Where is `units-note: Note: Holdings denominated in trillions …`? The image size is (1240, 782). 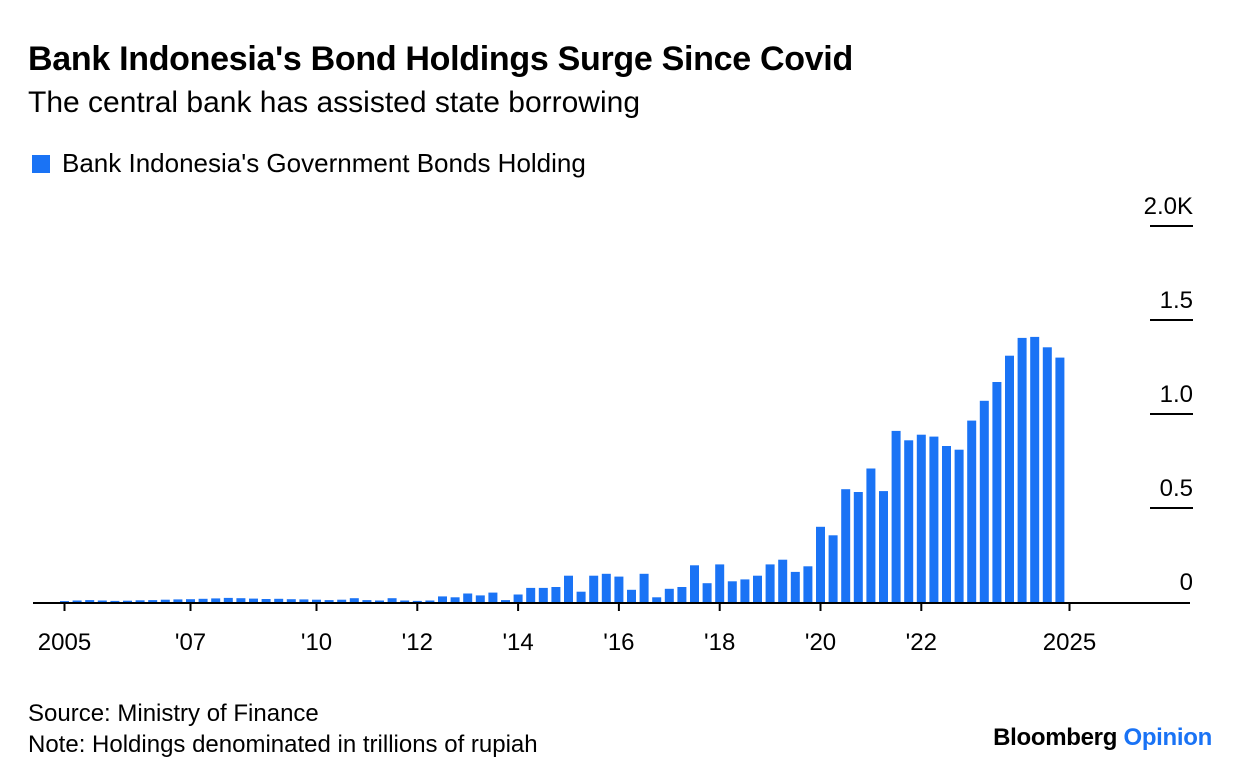
units-note: Note: Holdings denominated in trillions … is located at coordinates (283, 744).